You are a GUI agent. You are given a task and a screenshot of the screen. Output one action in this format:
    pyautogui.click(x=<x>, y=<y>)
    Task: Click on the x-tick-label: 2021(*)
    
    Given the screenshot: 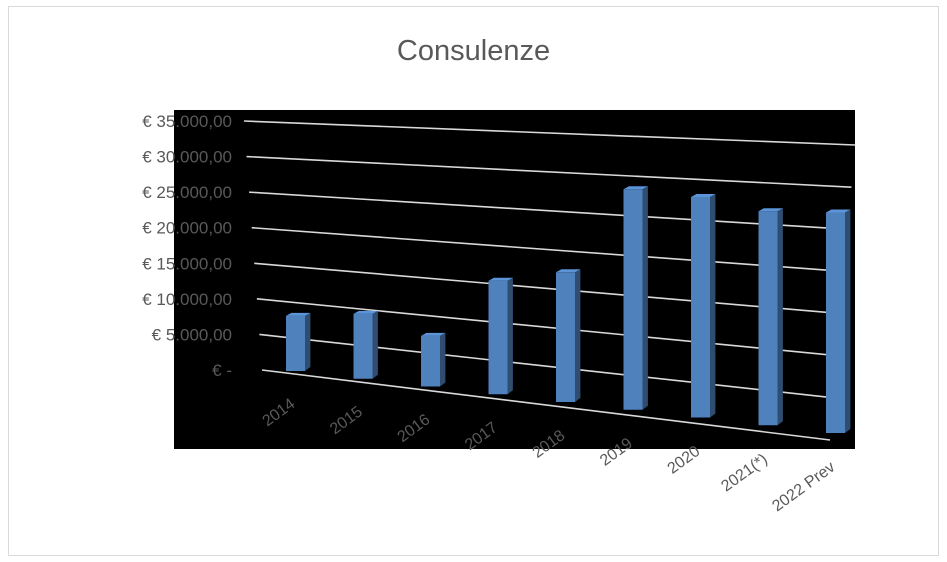 What is the action you would take?
    pyautogui.click(x=744, y=473)
    